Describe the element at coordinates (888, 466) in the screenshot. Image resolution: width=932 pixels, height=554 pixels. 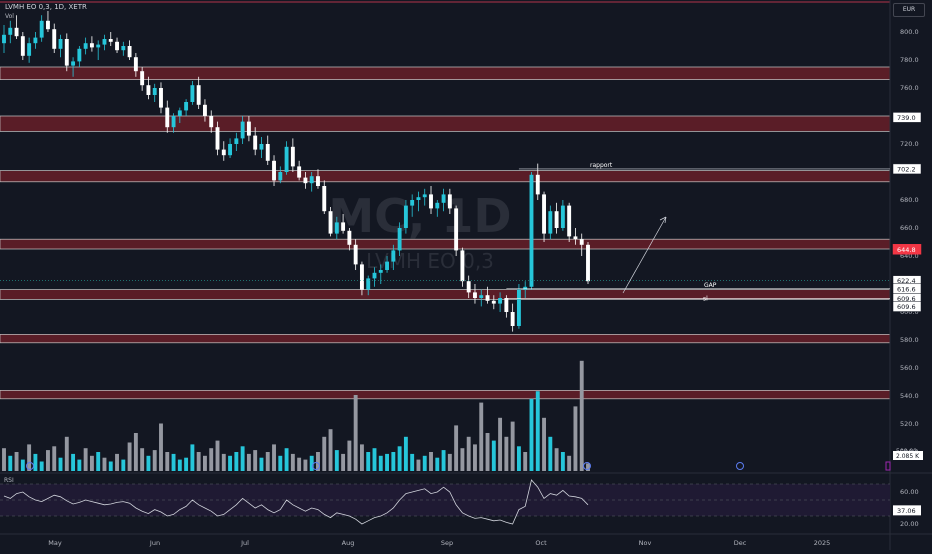
I see `session-marker` at that location.